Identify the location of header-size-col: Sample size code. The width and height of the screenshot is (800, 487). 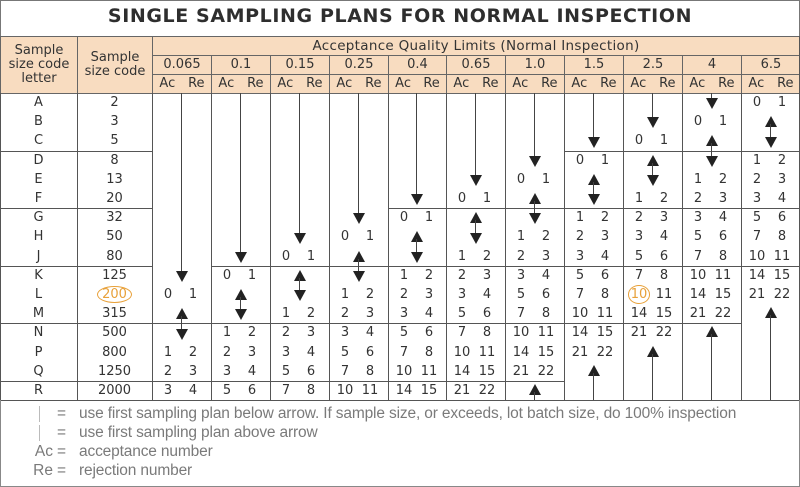
(115, 65).